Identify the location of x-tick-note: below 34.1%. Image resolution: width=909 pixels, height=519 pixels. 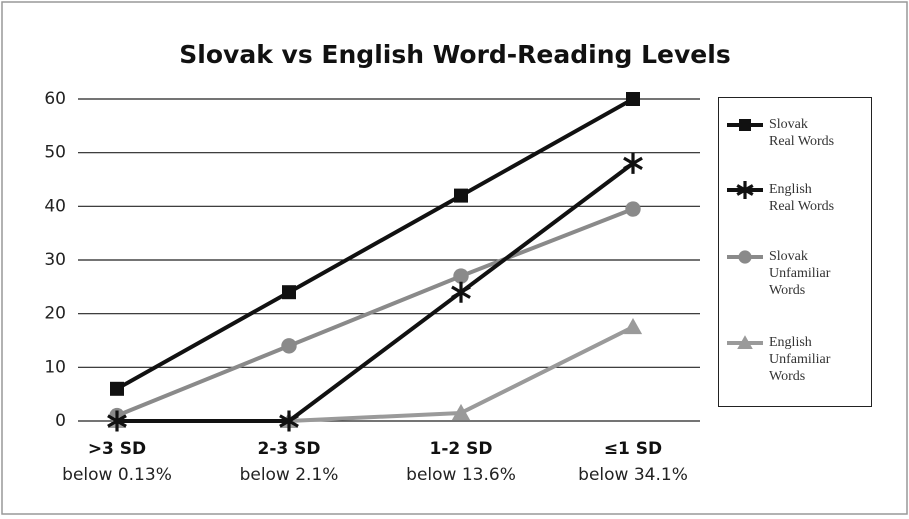
(633, 475).